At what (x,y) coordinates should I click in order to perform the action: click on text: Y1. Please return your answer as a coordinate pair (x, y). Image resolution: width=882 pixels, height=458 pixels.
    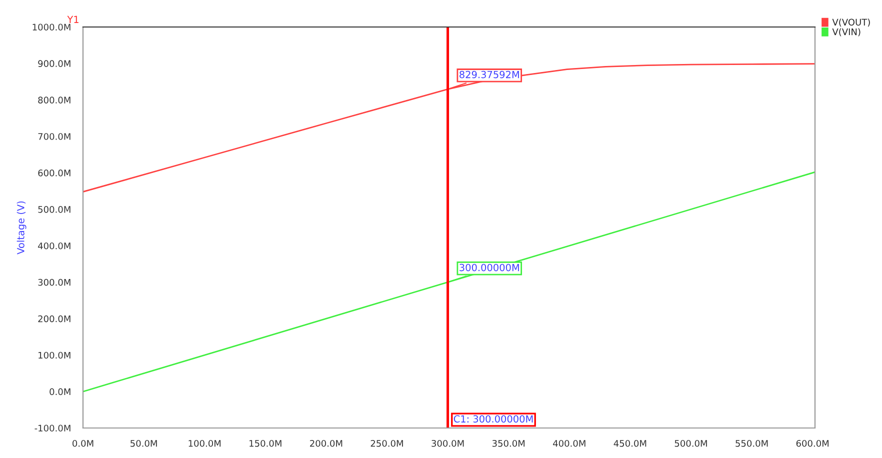
    Looking at the image, I should click on (72, 19).